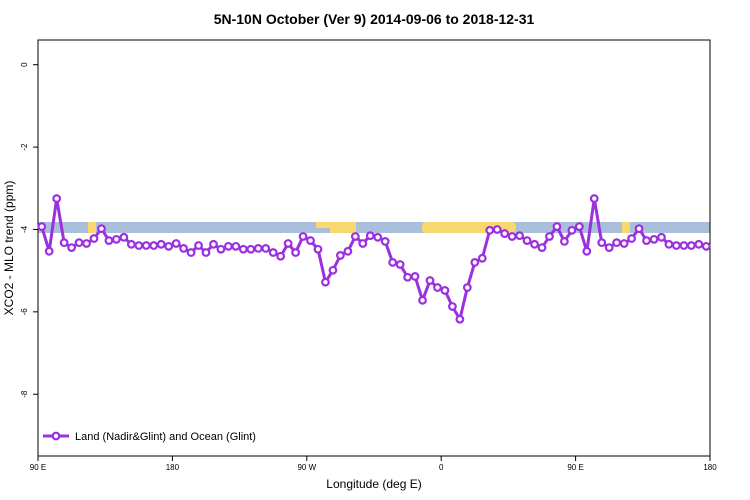 The height and width of the screenshot is (500, 750). What do you see at coordinates (24, 64) in the screenshot?
I see `y-tick-label: 0` at bounding box center [24, 64].